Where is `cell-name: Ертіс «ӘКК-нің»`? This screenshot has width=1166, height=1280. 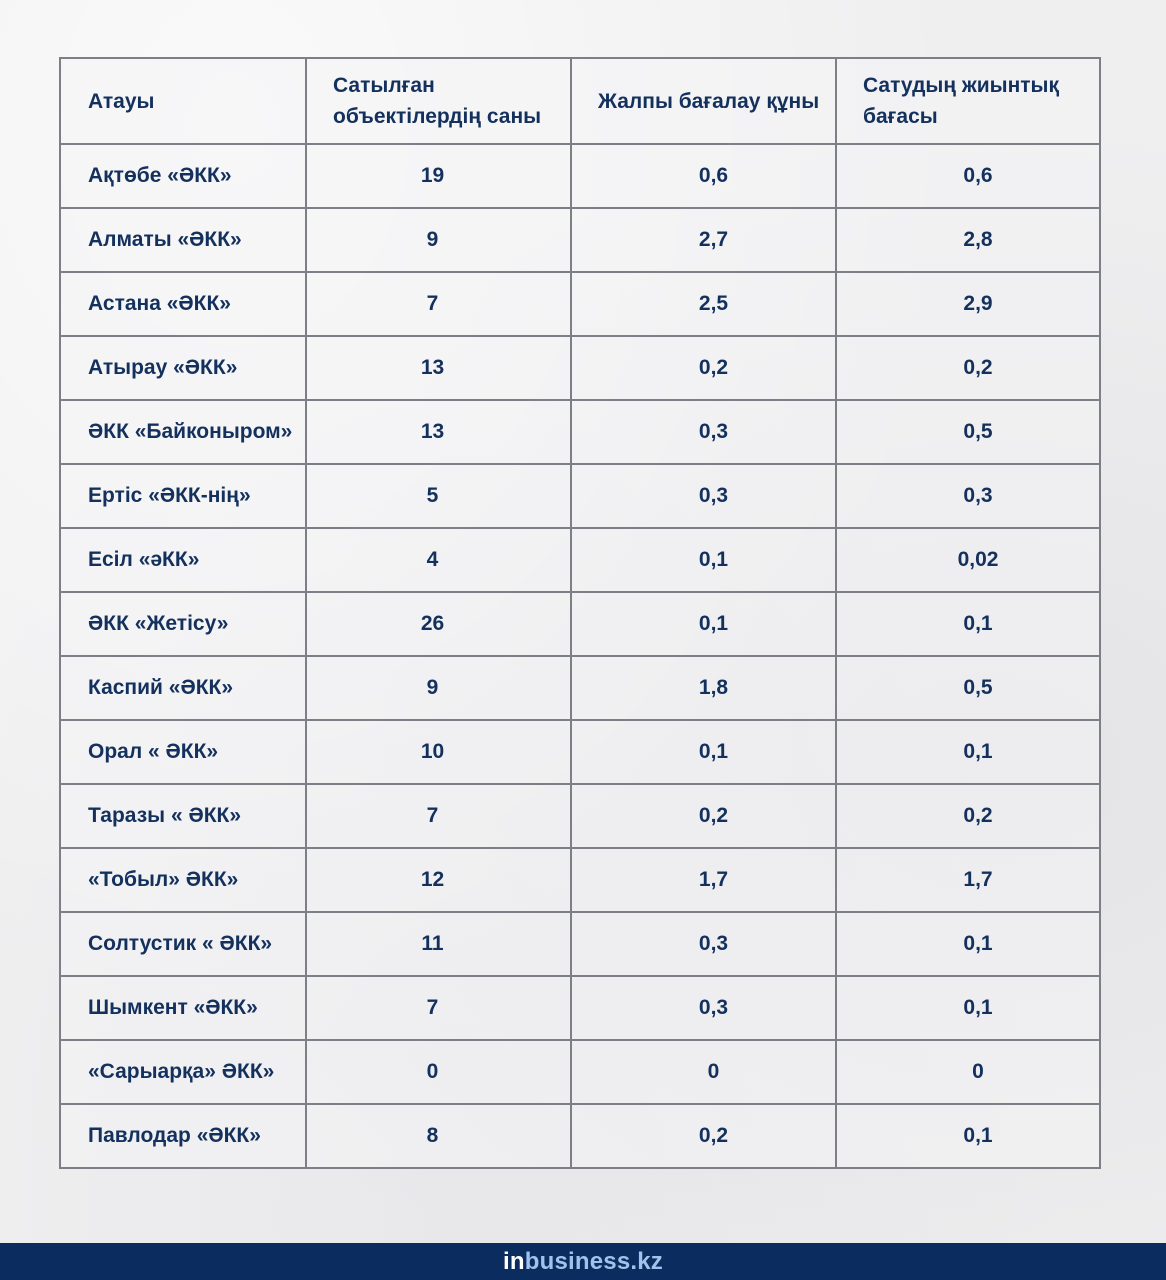
cell-name: Ертіс «ӘКК-нің» is located at coordinates (183, 496).